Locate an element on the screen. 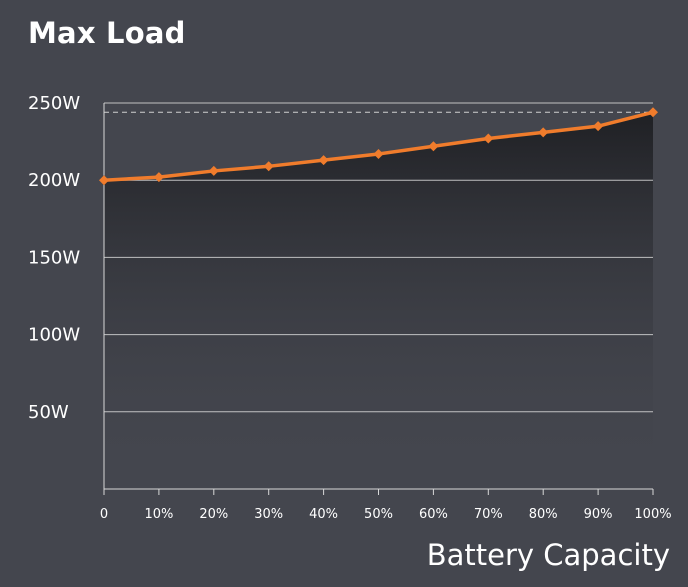 Image resolution: width=688 pixels, height=587 pixels. x-tick-label: 80% is located at coordinates (543, 514).